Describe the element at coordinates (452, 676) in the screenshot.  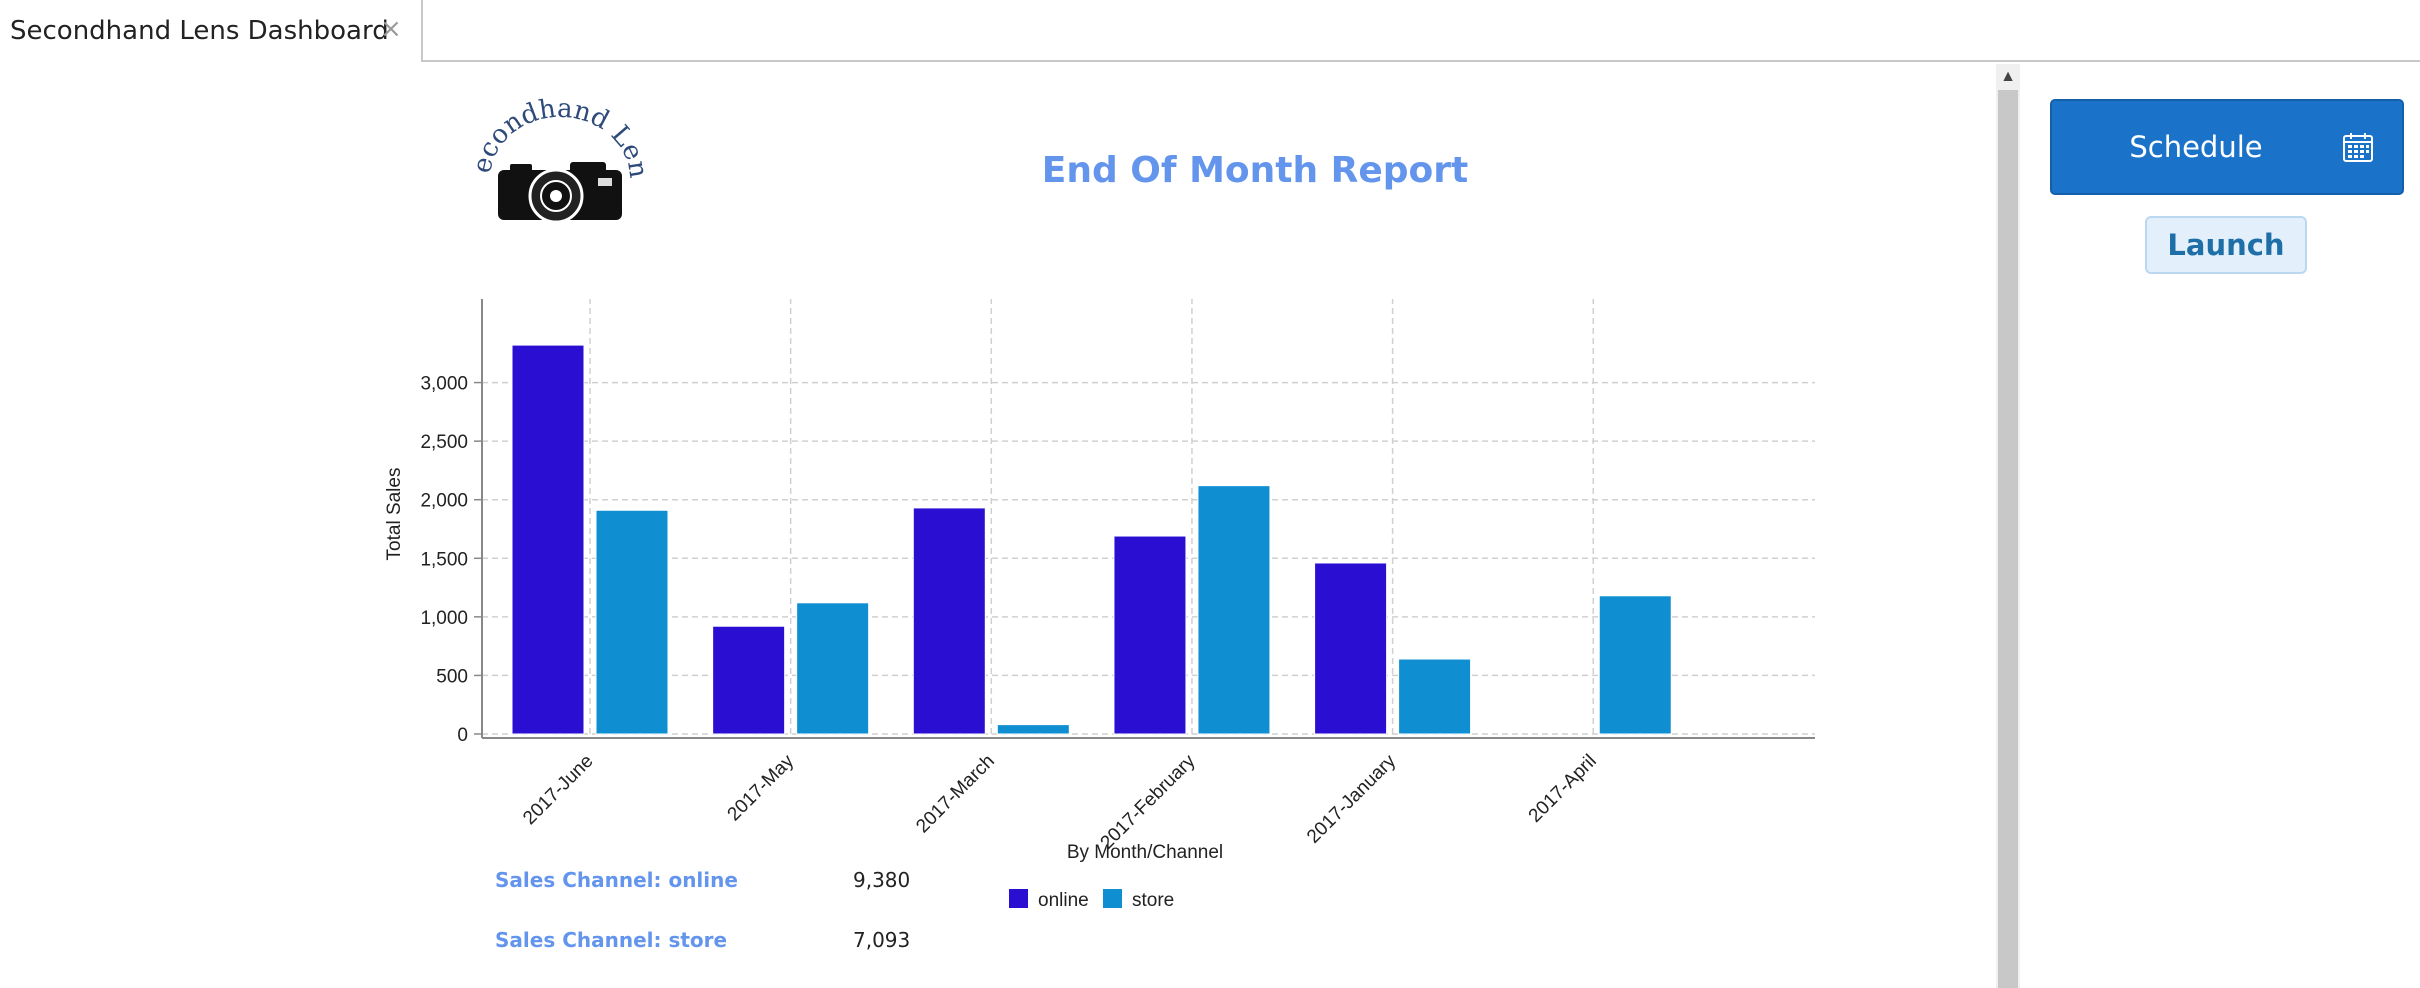
I see `y-tick-label: 500` at that location.